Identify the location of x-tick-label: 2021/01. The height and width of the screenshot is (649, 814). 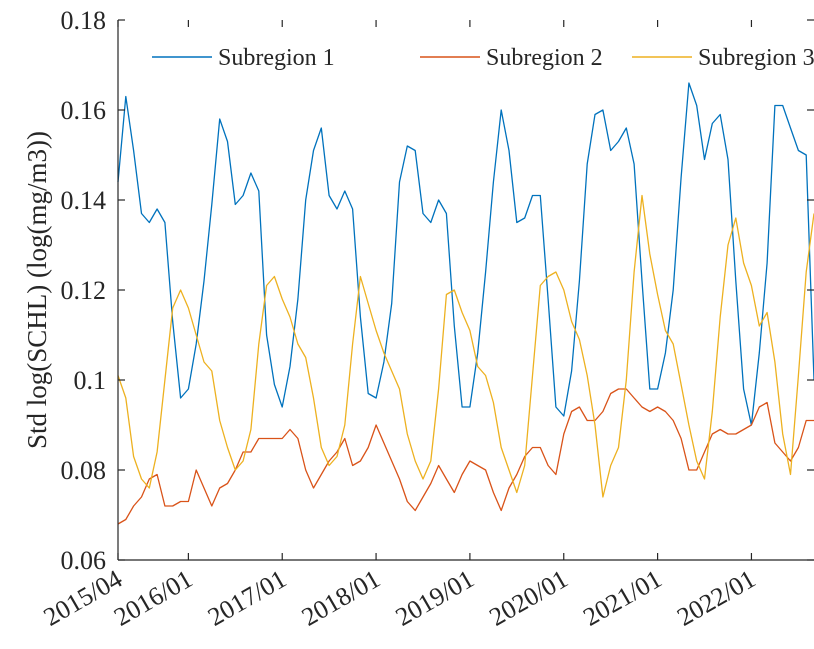
(622, 598).